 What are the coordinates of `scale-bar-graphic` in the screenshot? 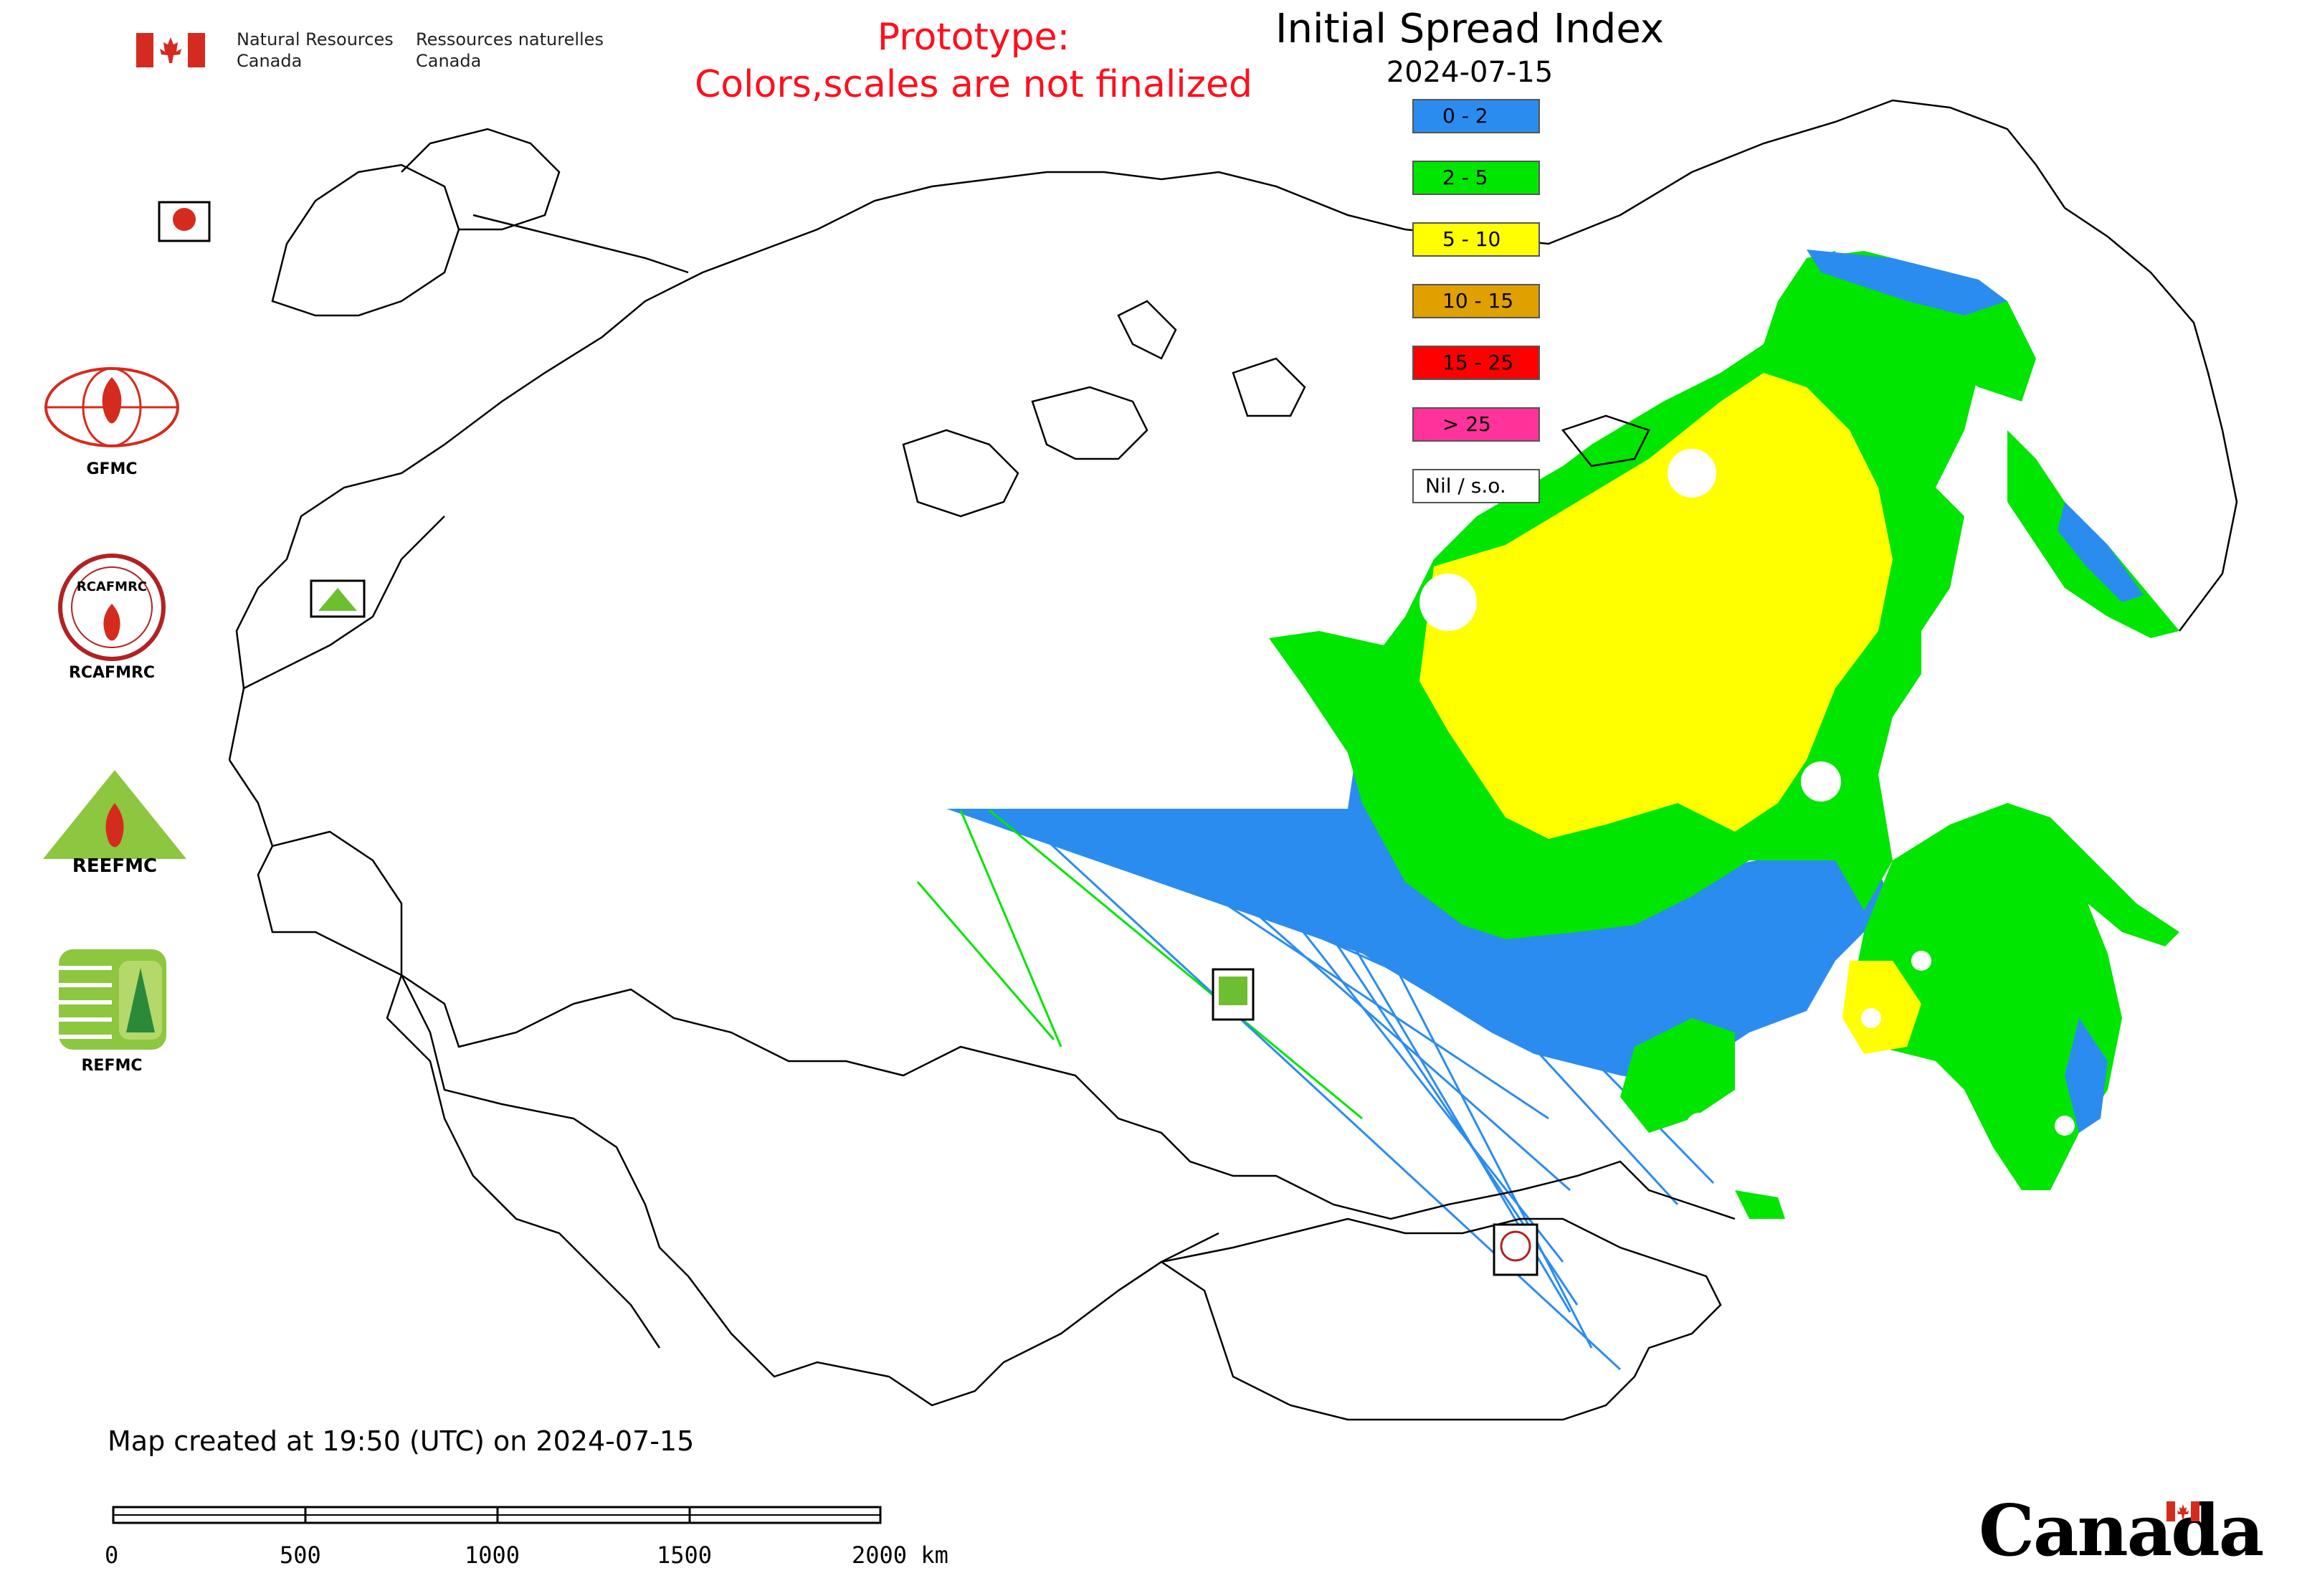 It's located at (497, 1515).